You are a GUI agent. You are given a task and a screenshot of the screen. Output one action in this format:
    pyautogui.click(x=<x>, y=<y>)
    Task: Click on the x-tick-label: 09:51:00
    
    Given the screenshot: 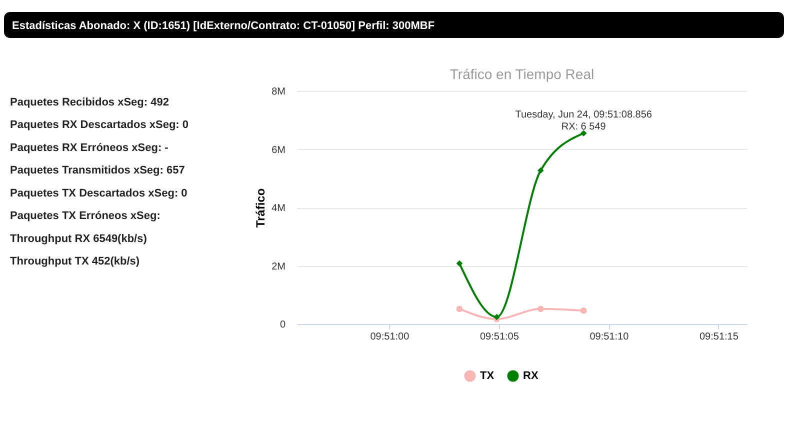 What is the action you would take?
    pyautogui.click(x=390, y=337)
    